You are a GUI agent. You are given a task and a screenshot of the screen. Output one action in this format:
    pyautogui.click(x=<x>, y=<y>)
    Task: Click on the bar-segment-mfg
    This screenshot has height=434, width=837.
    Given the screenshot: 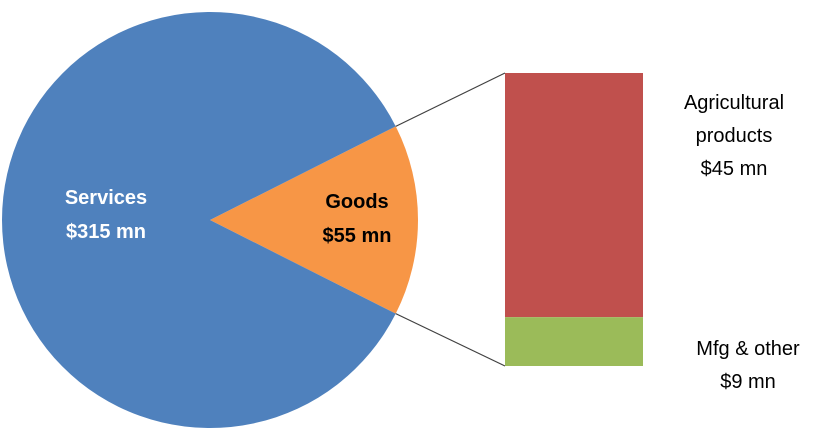 What is the action you would take?
    pyautogui.click(x=574, y=341)
    